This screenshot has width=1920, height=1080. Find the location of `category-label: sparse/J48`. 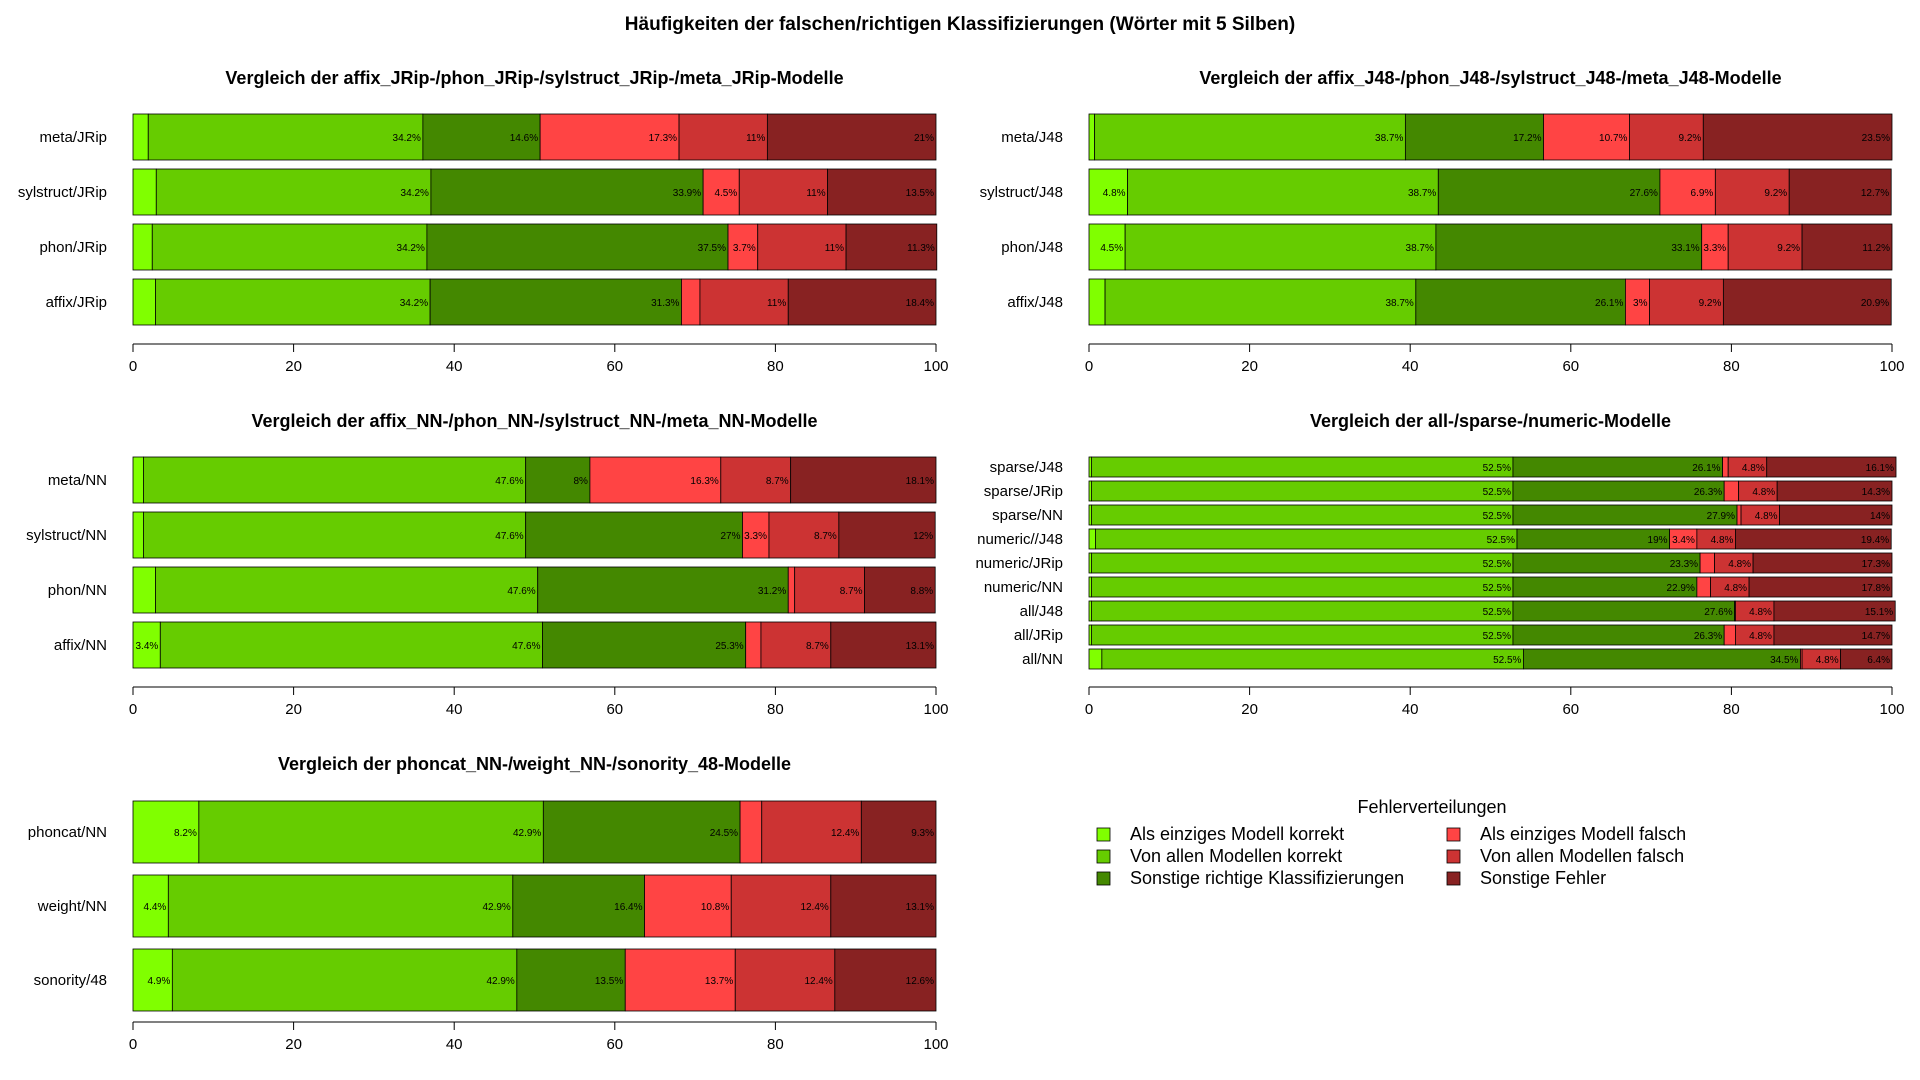

category-label: sparse/J48 is located at coordinates (1026, 467).